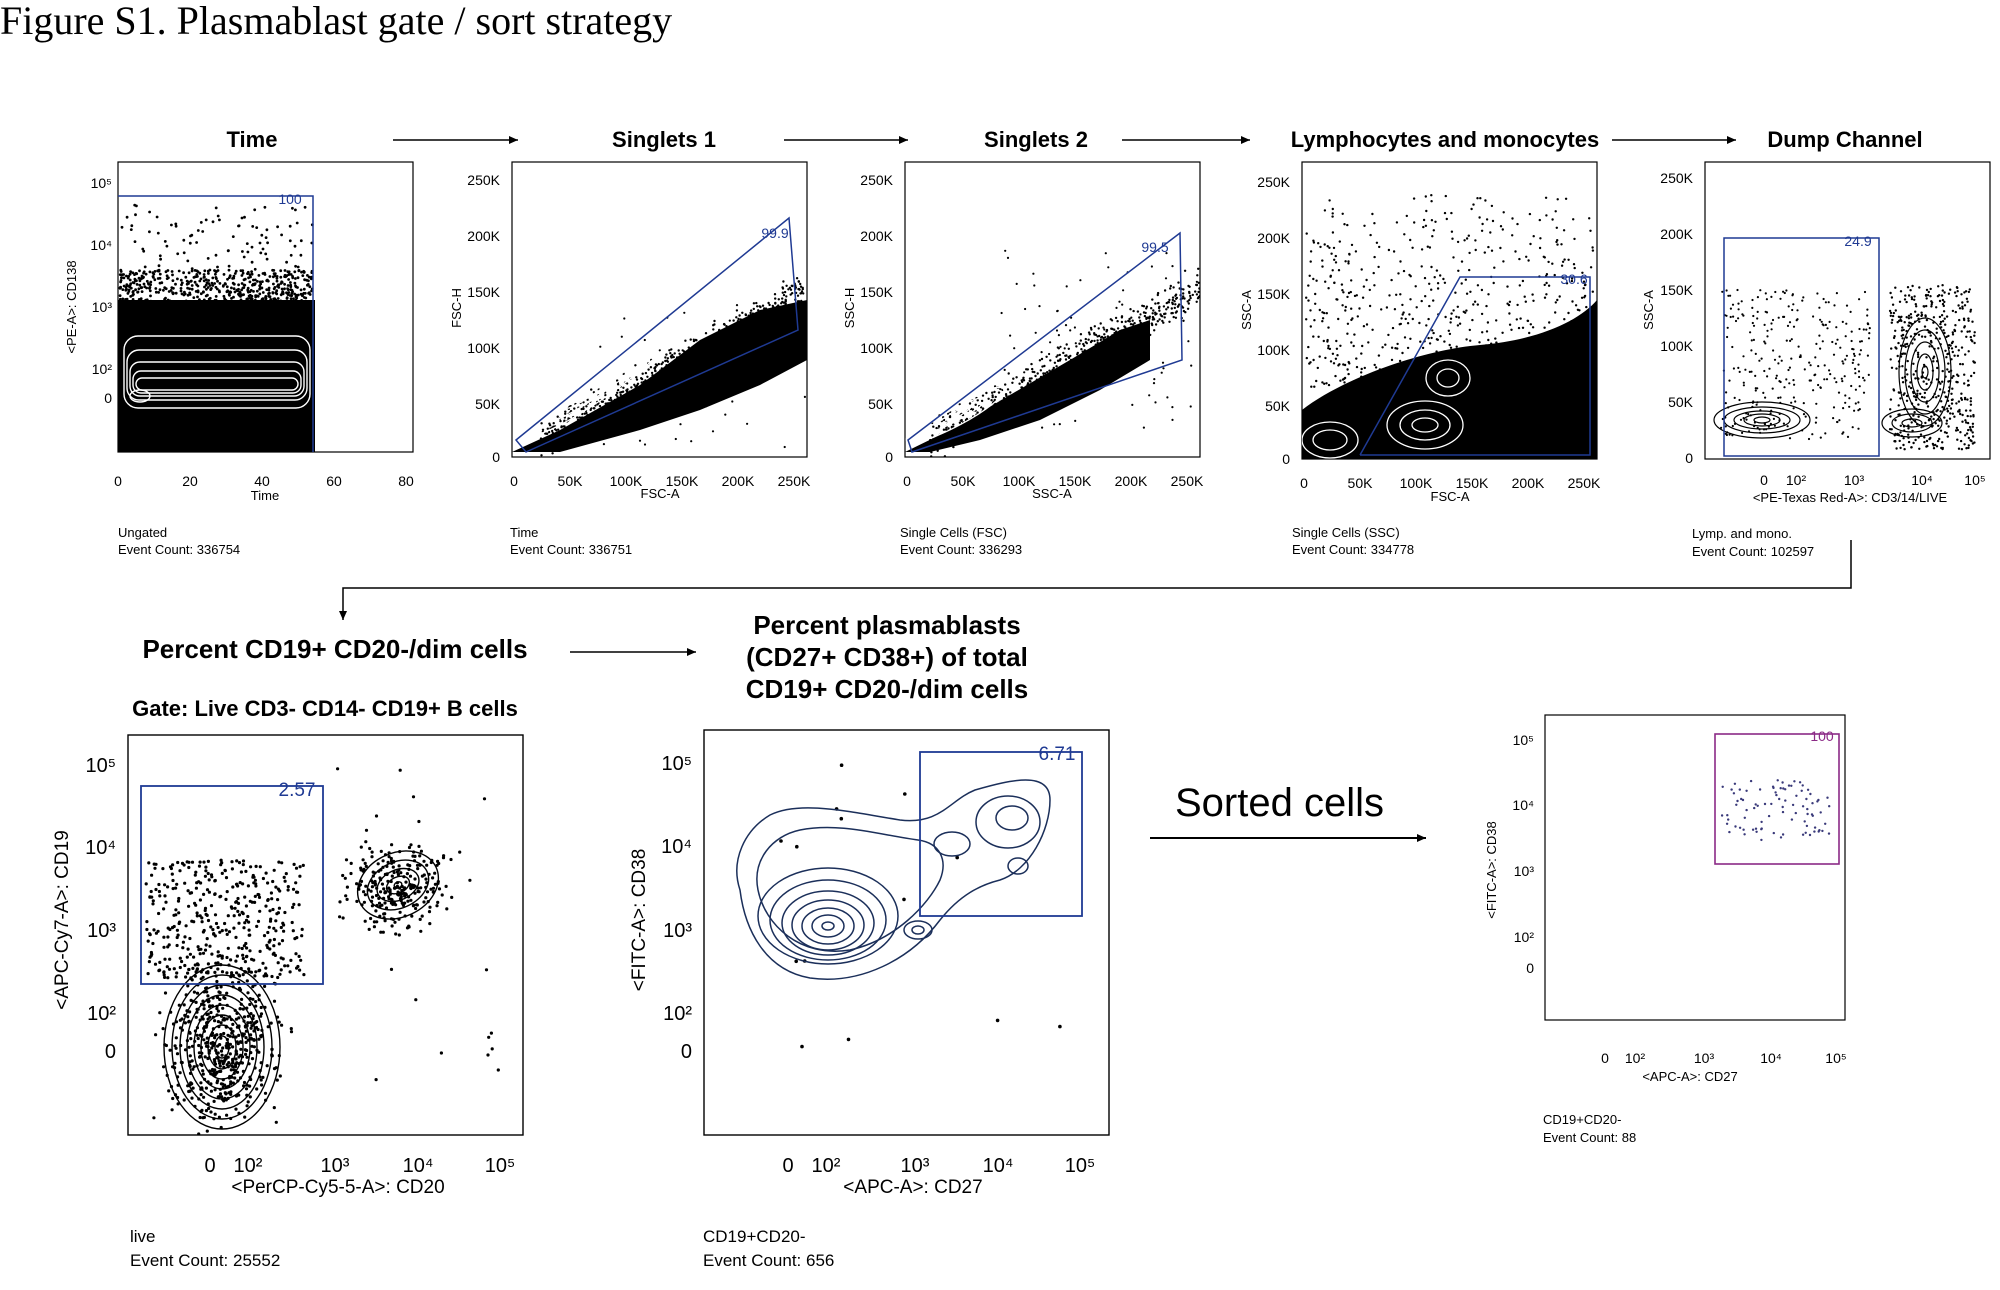 This screenshot has height=1290, width=2000. Describe the element at coordinates (1346, 532) in the screenshot. I see `footer-gate: Single Cells (SSC)` at that location.